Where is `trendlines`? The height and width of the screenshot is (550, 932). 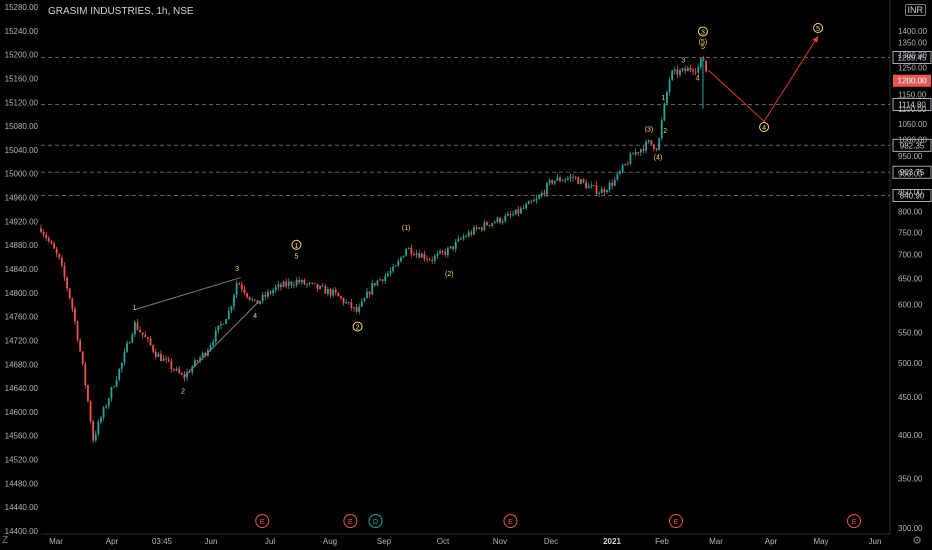
trendlines is located at coordinates (197, 328).